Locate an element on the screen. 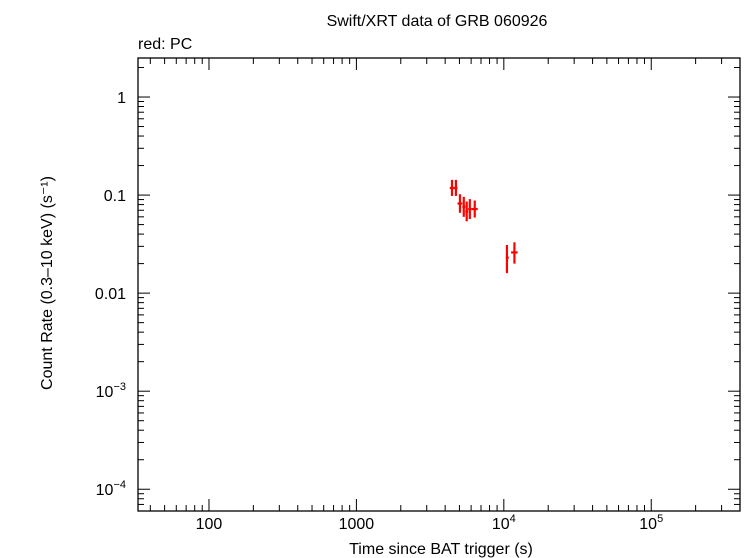 The image size is (746, 558). chart-title: Swift/XRT data of GRB 060926 is located at coordinates (437, 21).